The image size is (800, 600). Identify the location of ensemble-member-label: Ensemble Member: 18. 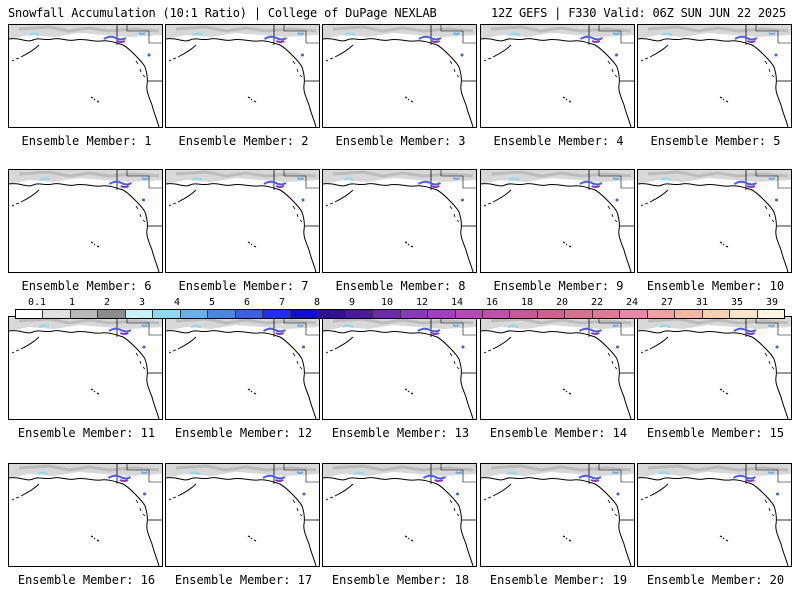
(400, 580).